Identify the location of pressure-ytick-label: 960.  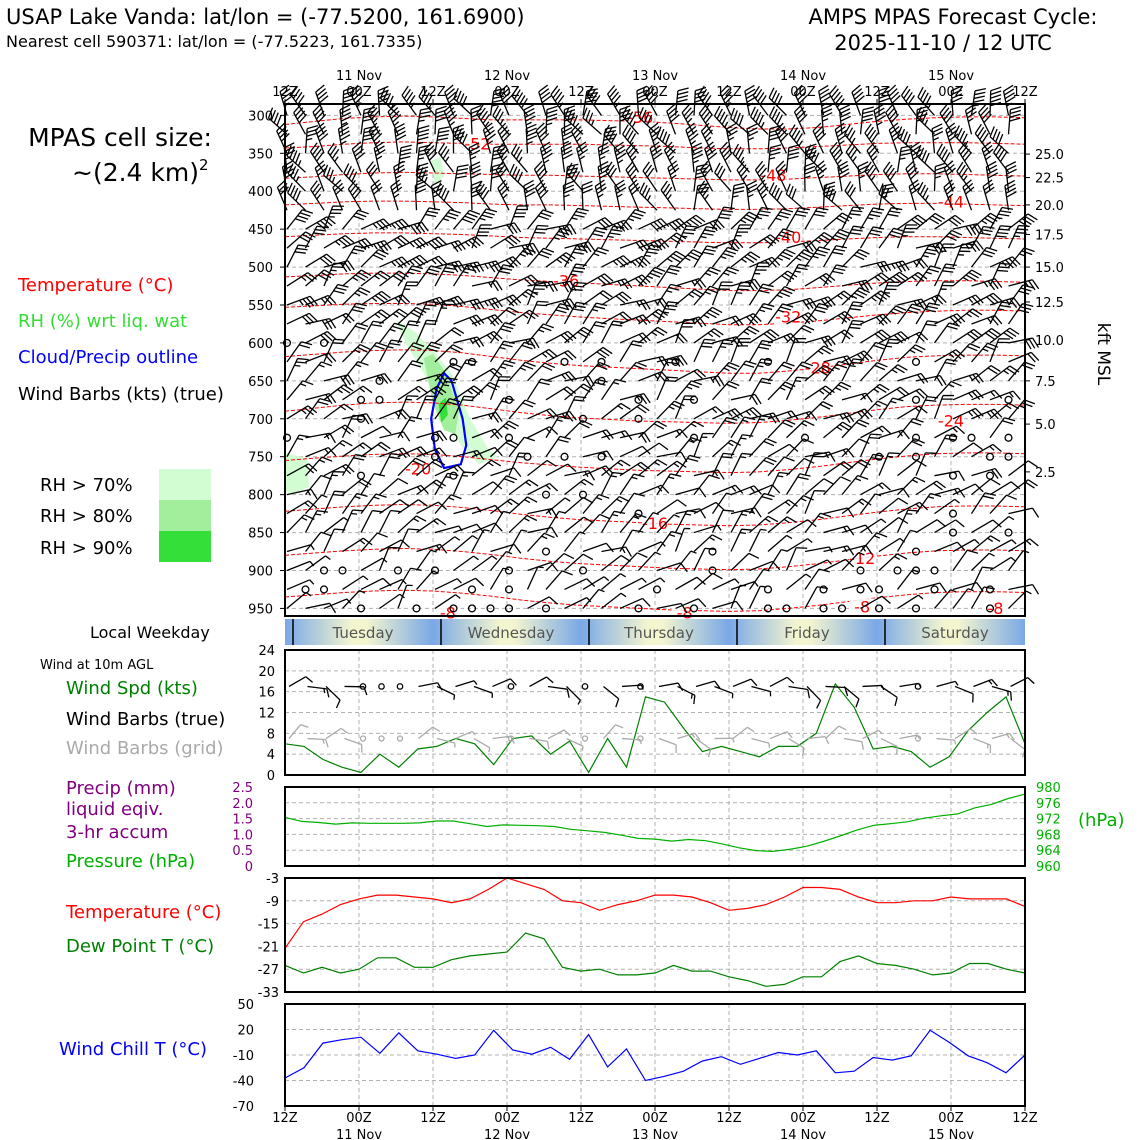
(1048, 867).